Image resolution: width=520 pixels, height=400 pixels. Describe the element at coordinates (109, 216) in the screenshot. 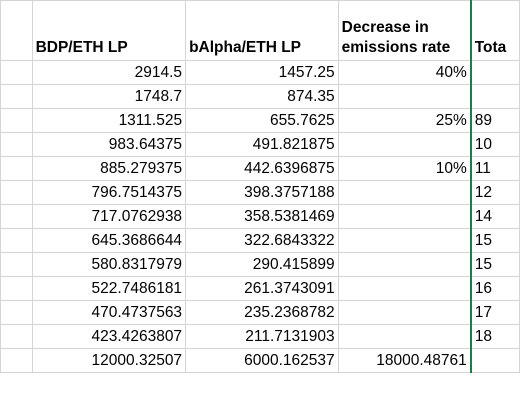

I see `cell-bdp-eth-lp: 717.0762938` at that location.